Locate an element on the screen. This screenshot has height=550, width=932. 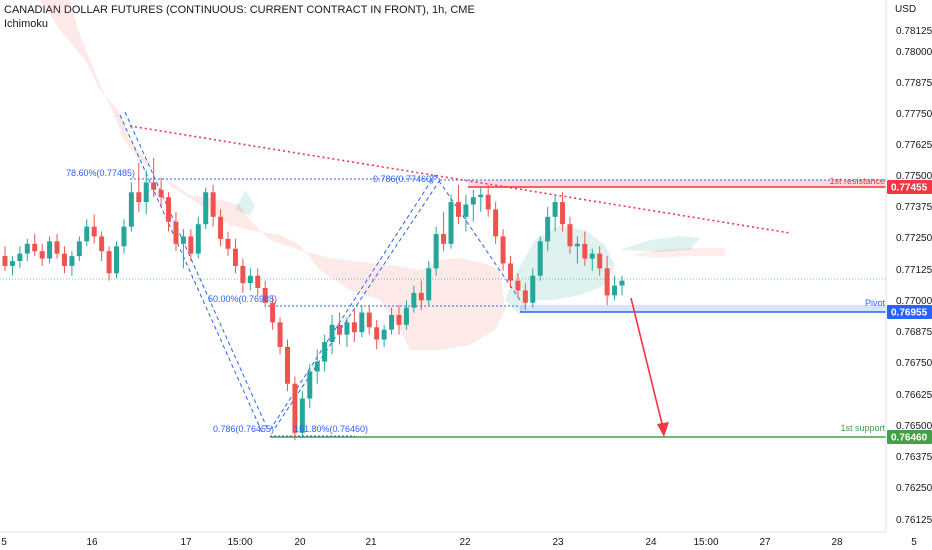
x-tick-label: 20 is located at coordinates (300, 542).